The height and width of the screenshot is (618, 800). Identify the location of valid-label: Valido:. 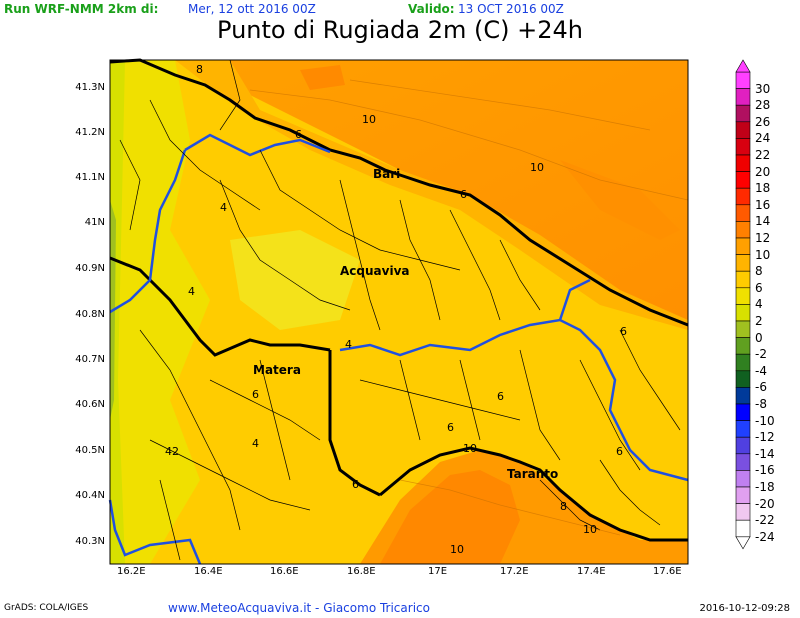
(431, 9).